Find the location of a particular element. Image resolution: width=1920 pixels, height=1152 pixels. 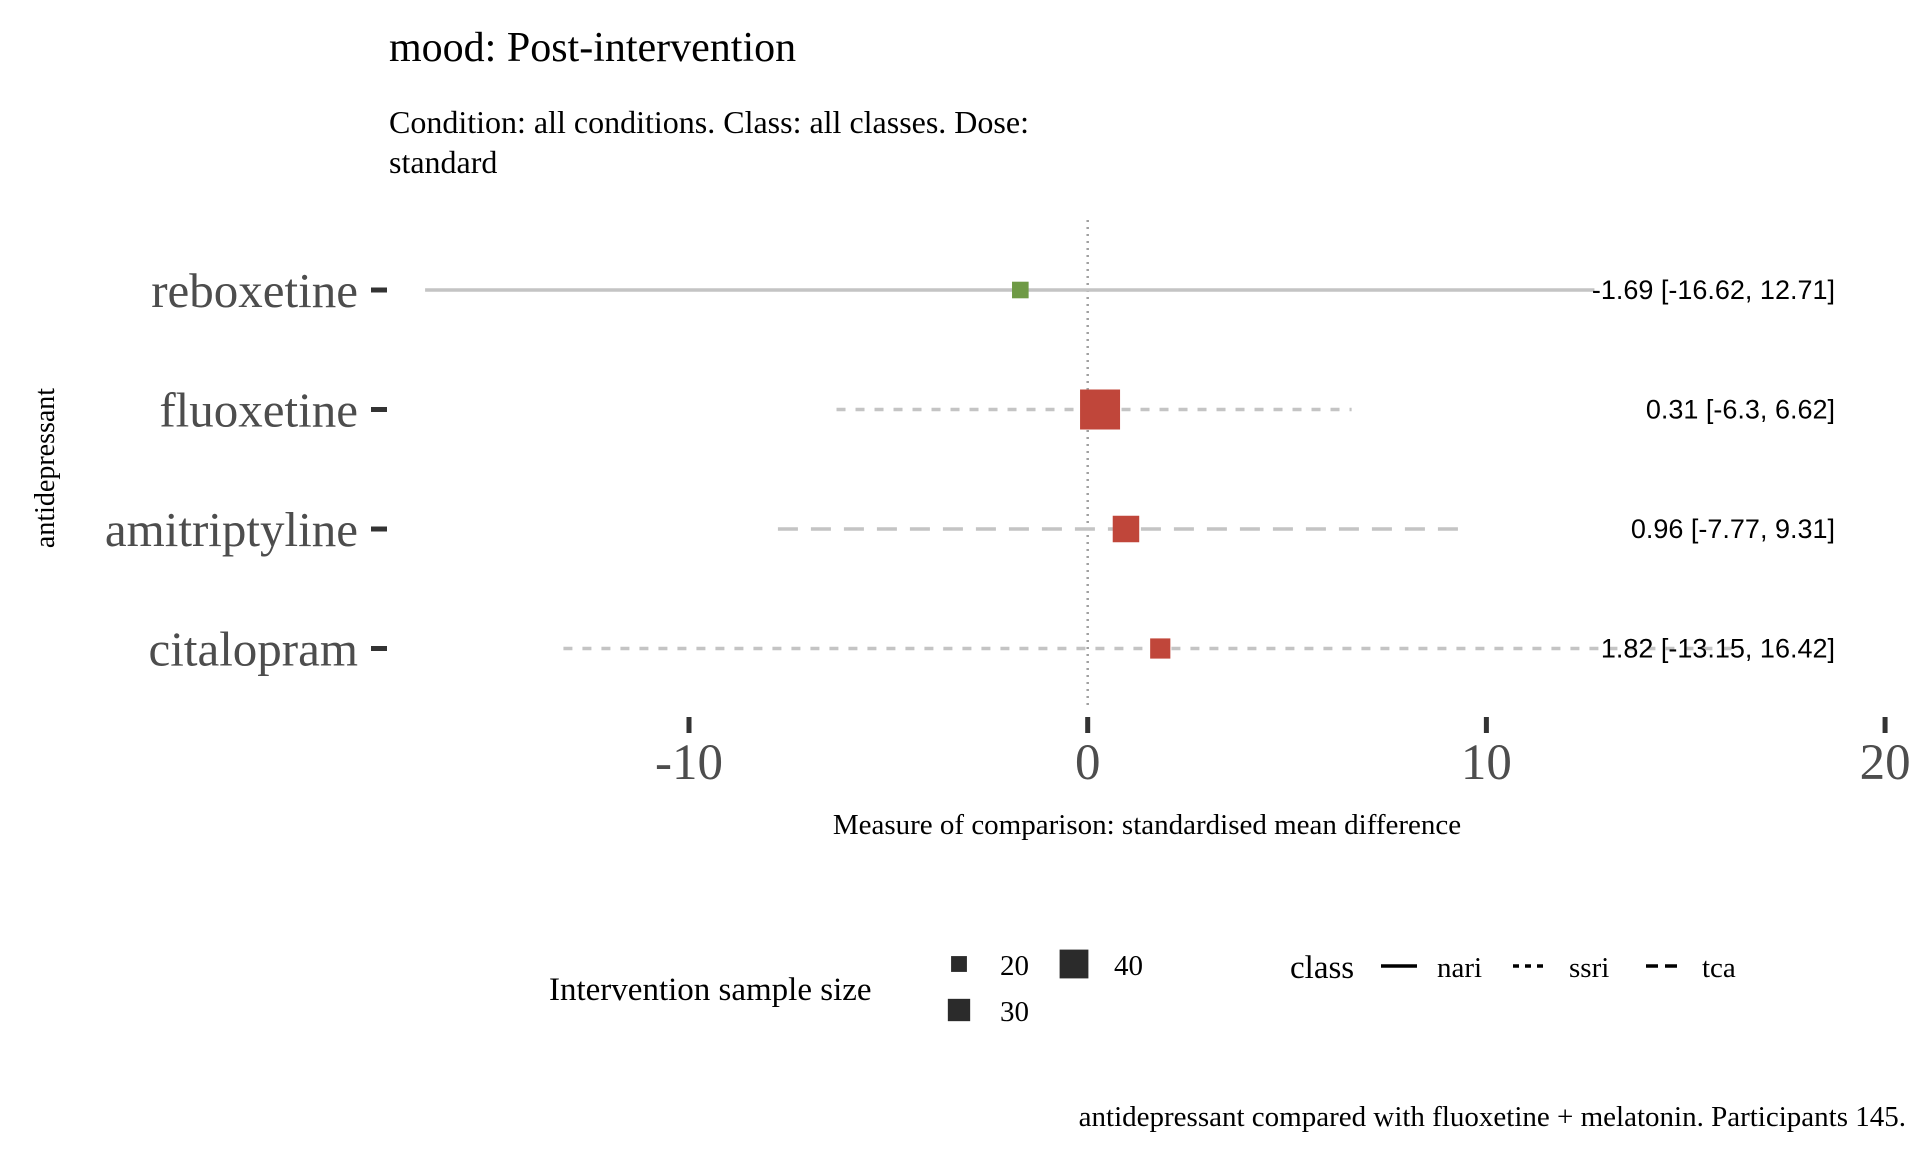

estimate-label-citalopram: 1.82 [-13.15, 16.42] is located at coordinates (1718, 649).